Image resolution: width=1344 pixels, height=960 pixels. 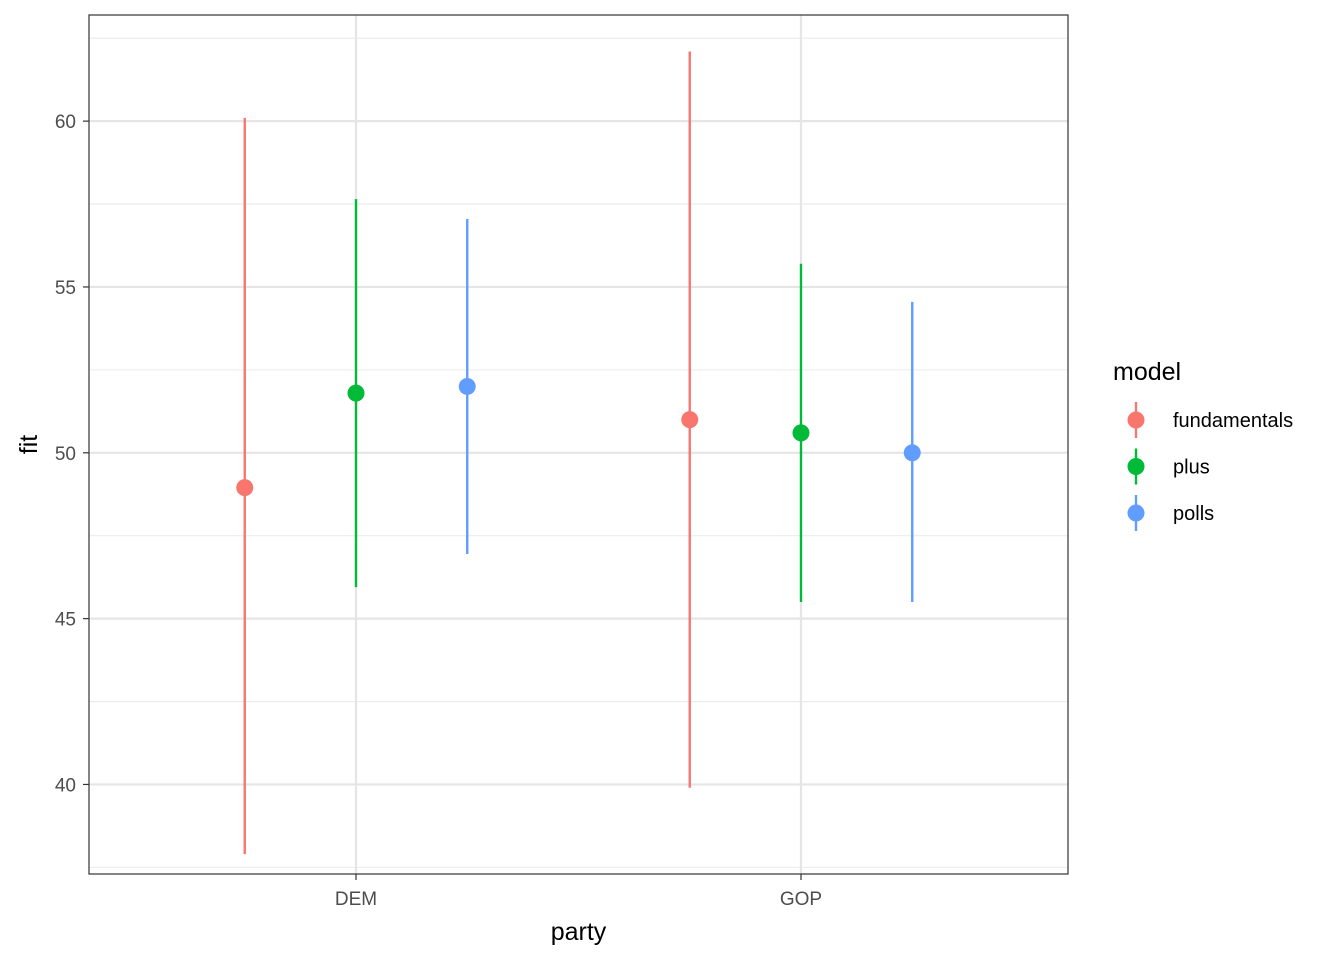 I want to click on legend-label-plus: plus, so click(x=1191, y=468).